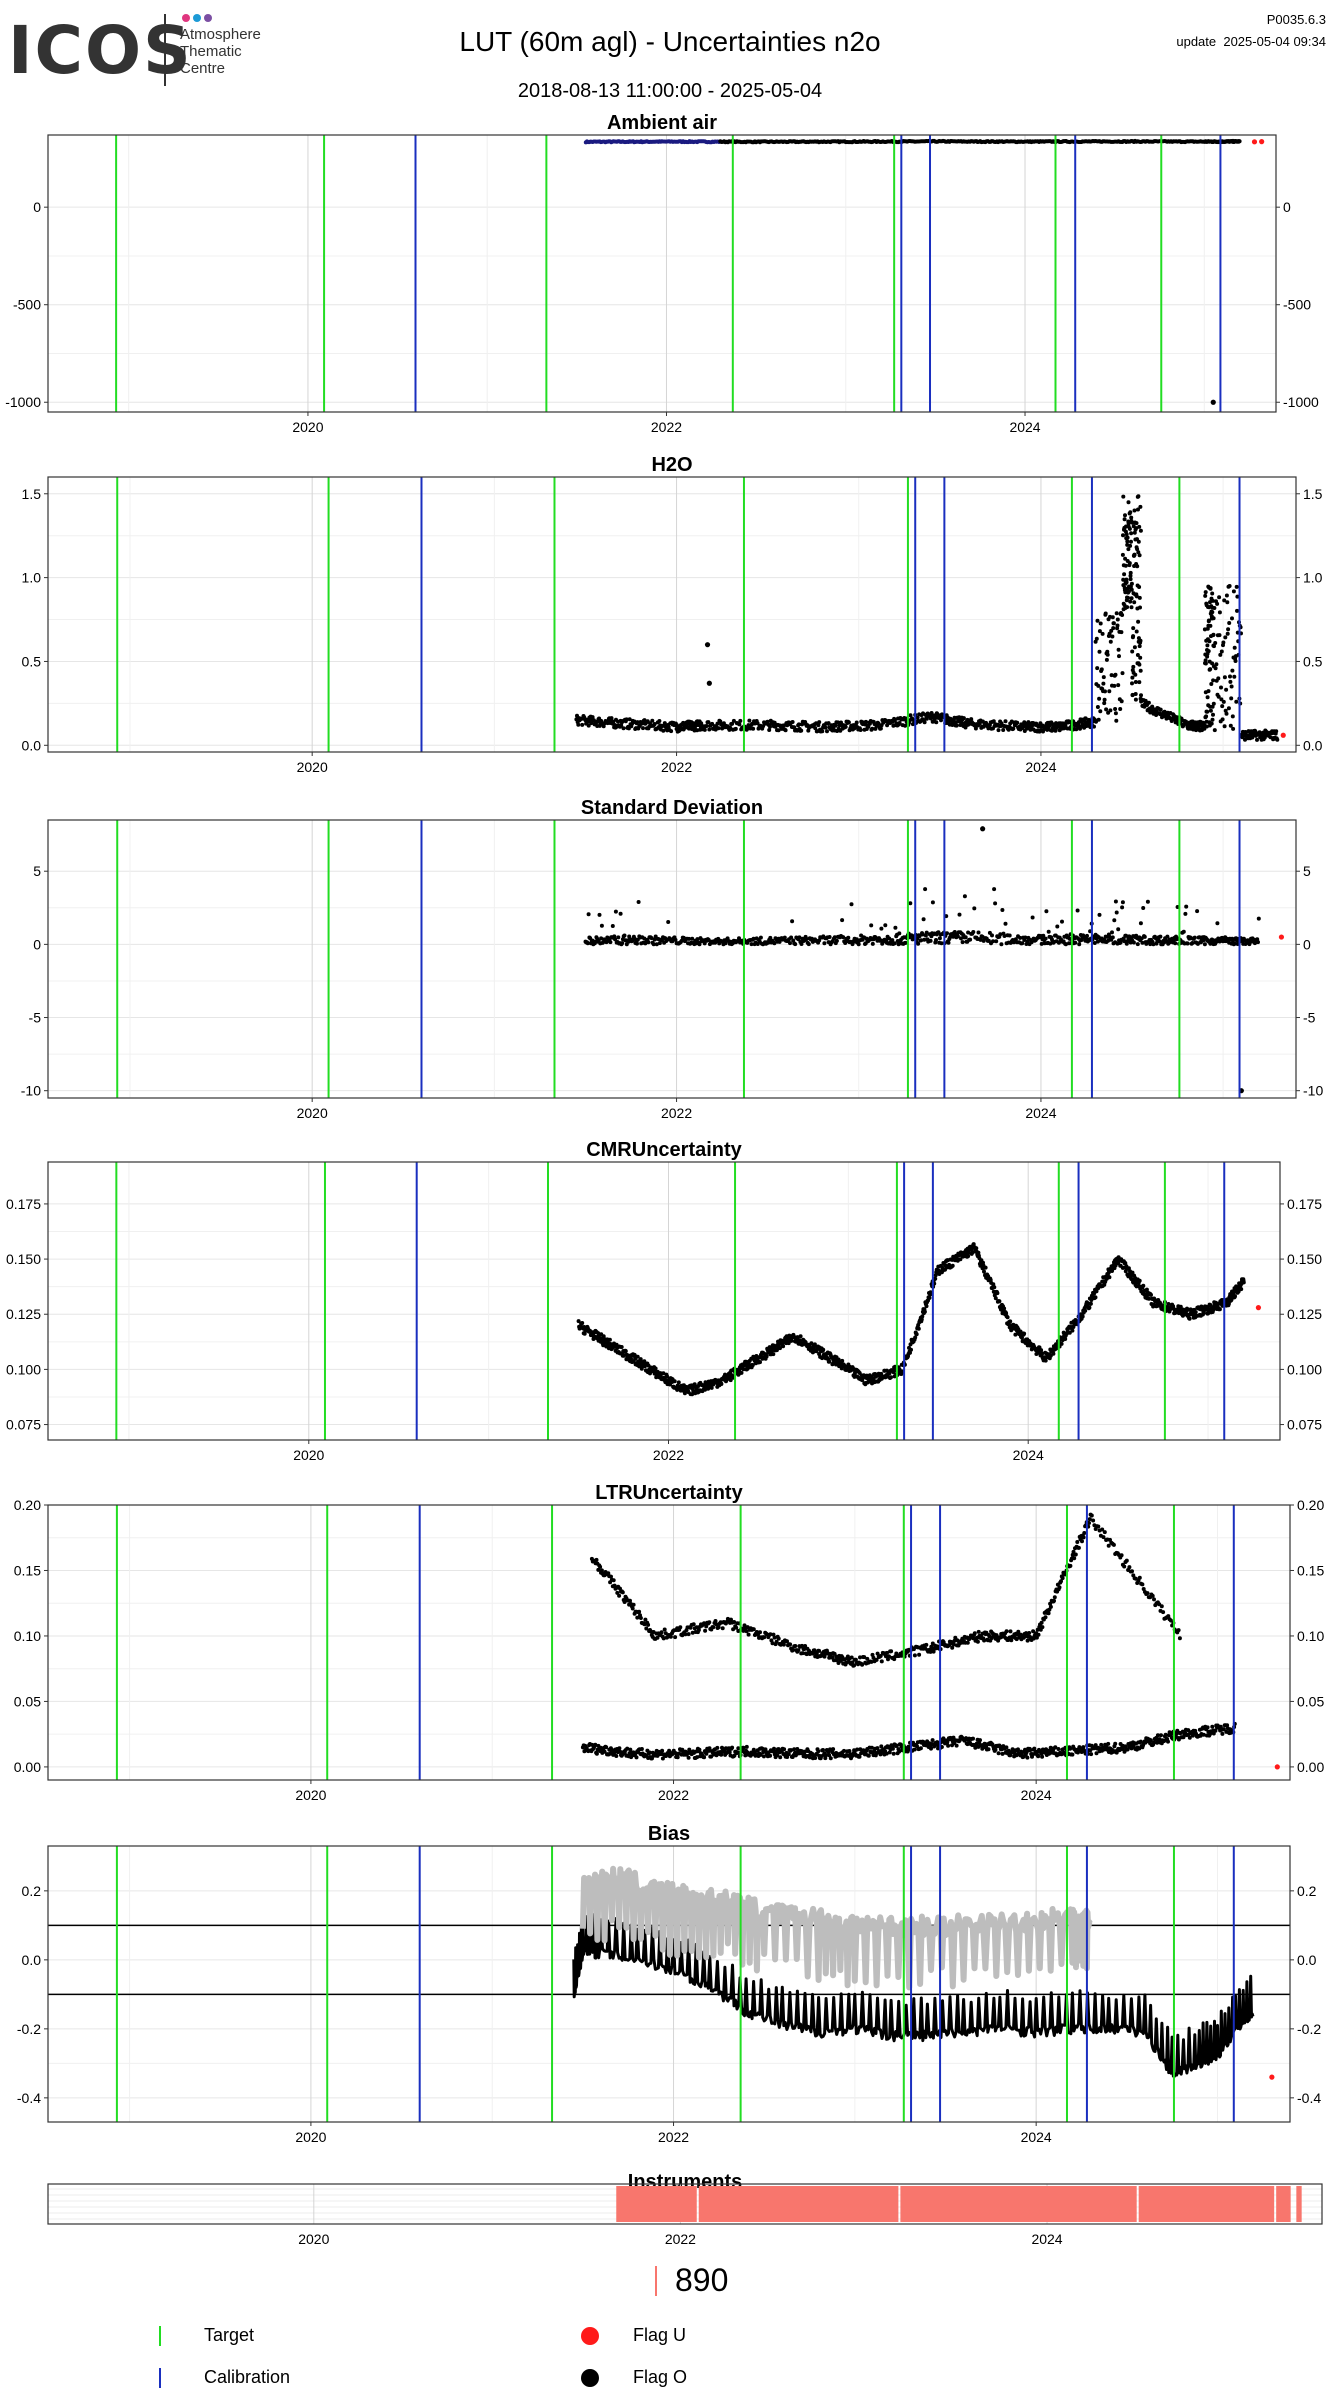 This screenshot has width=1340, height=2400. What do you see at coordinates (32, 745) in the screenshot?
I see `y-tick-label: 0.0` at bounding box center [32, 745].